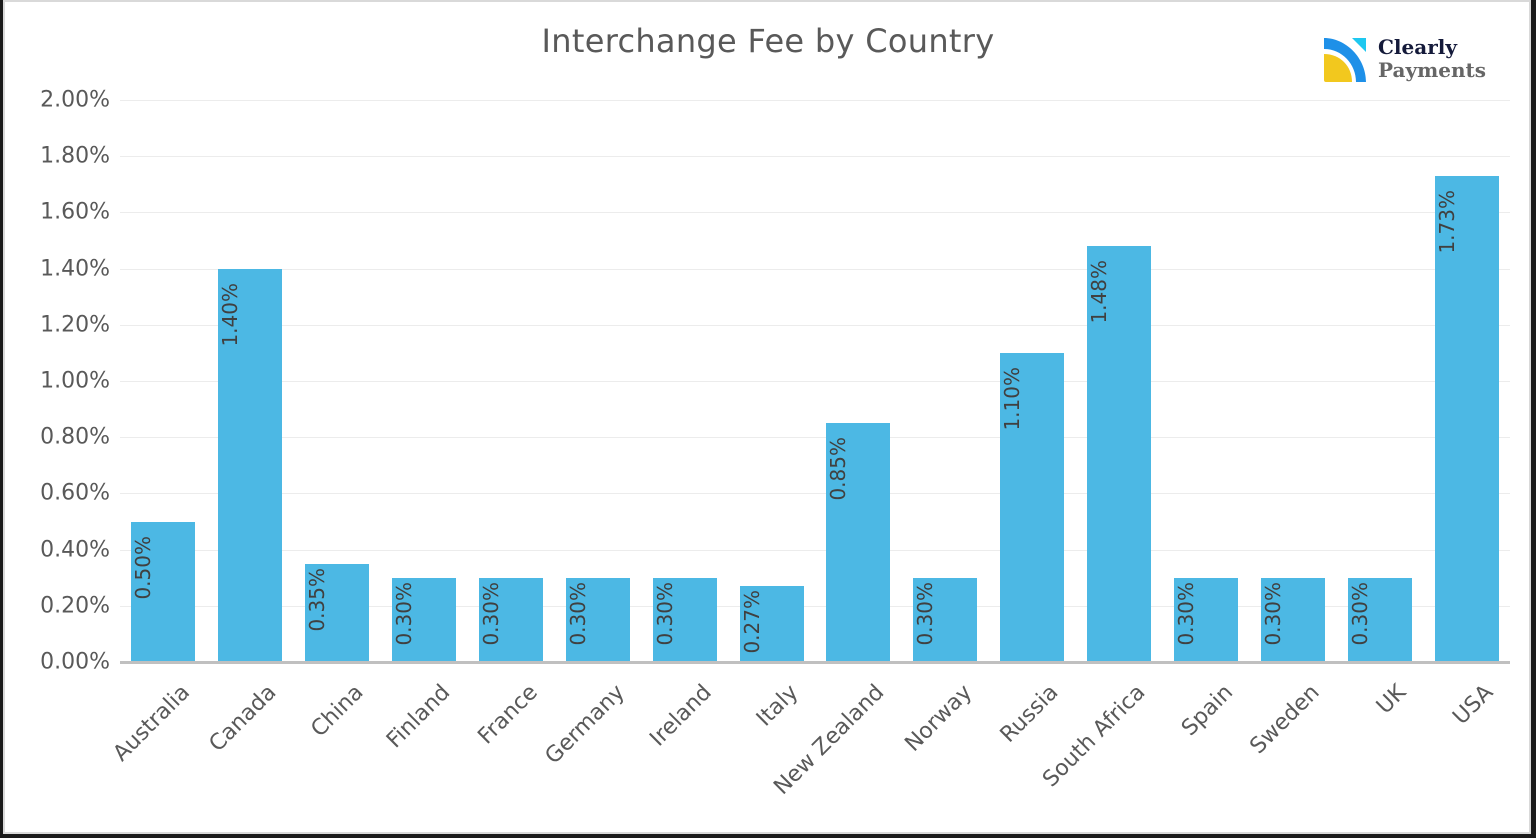 This screenshot has width=1536, height=838. What do you see at coordinates (838, 469) in the screenshot?
I see `bar-data-label: 0.85%` at bounding box center [838, 469].